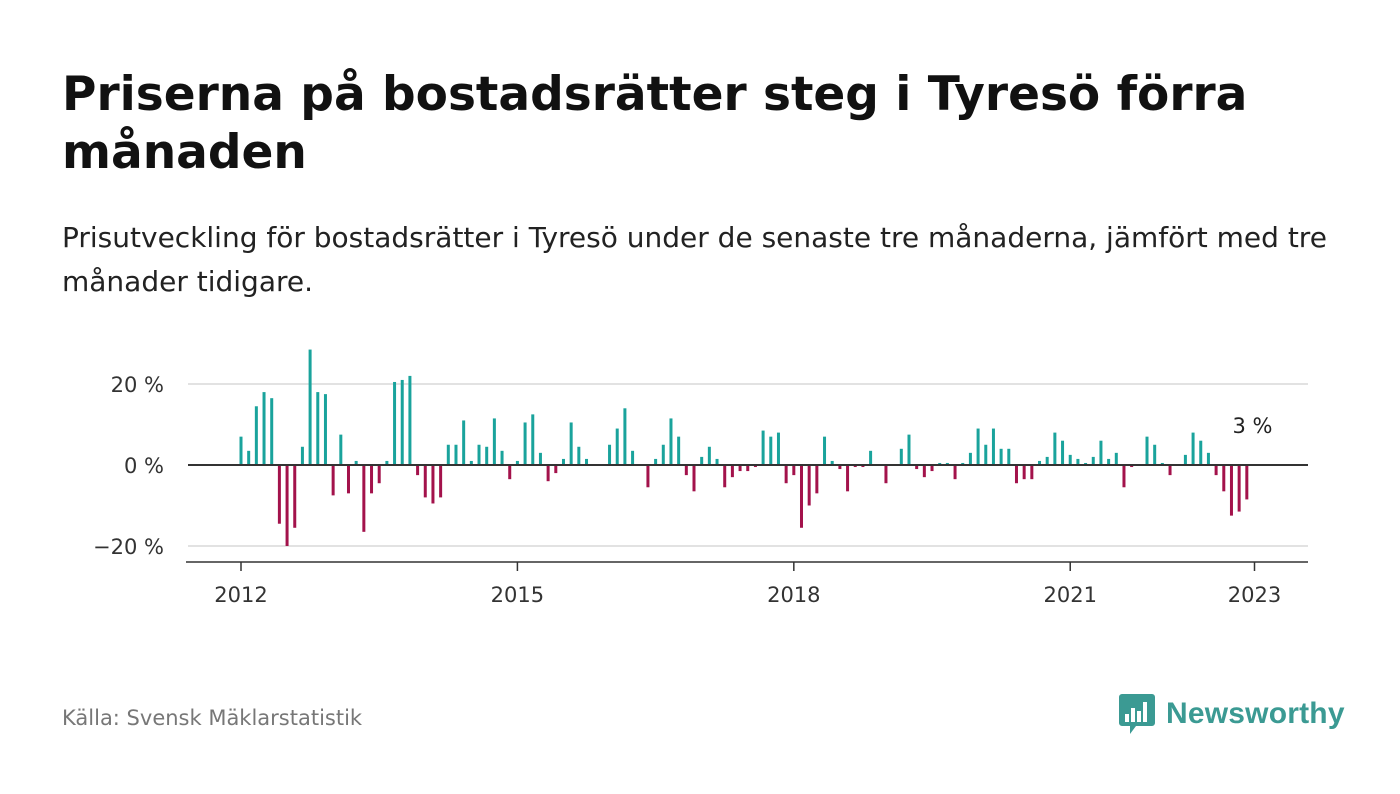 The image size is (1400, 794). Describe the element at coordinates (517, 595) in the screenshot. I see `x-tick-label: 2015` at that location.